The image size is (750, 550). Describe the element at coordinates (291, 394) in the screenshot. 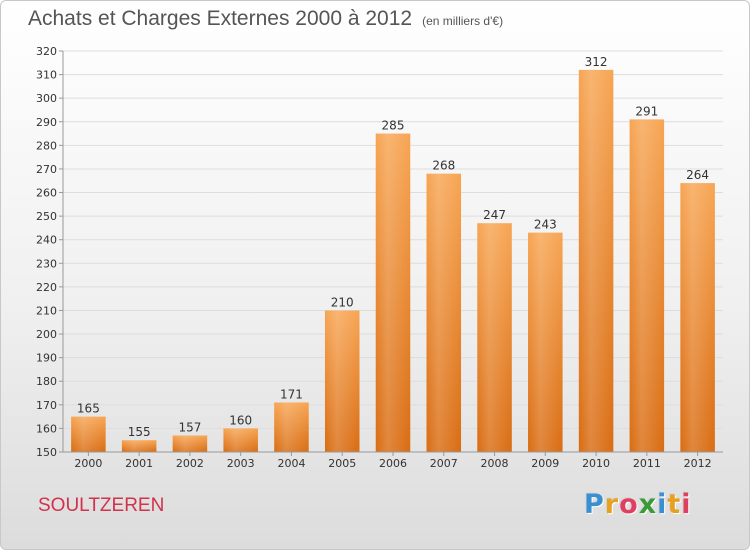

I see `bar-value-label: 171` at that location.